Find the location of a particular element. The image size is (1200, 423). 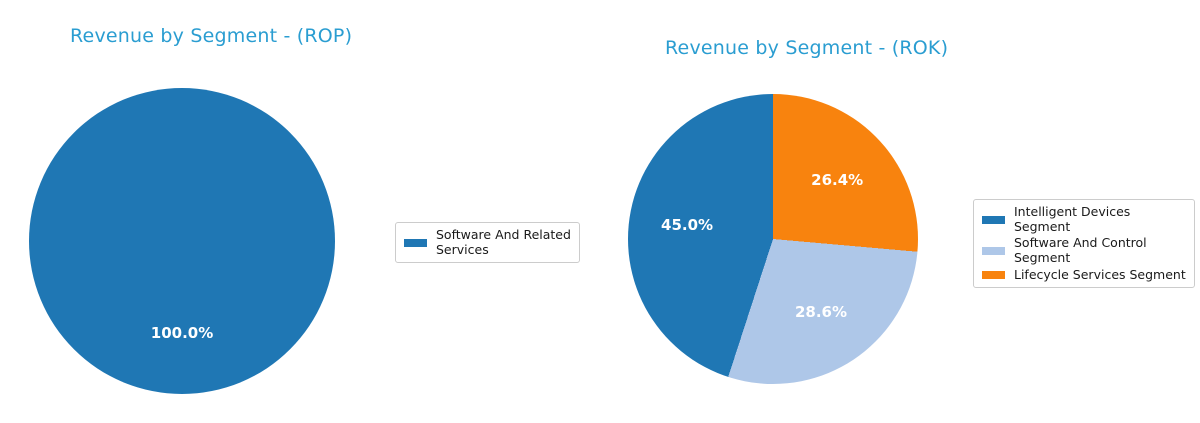

legend-label: Intelligent Devices Segment is located at coordinates (1072, 219).